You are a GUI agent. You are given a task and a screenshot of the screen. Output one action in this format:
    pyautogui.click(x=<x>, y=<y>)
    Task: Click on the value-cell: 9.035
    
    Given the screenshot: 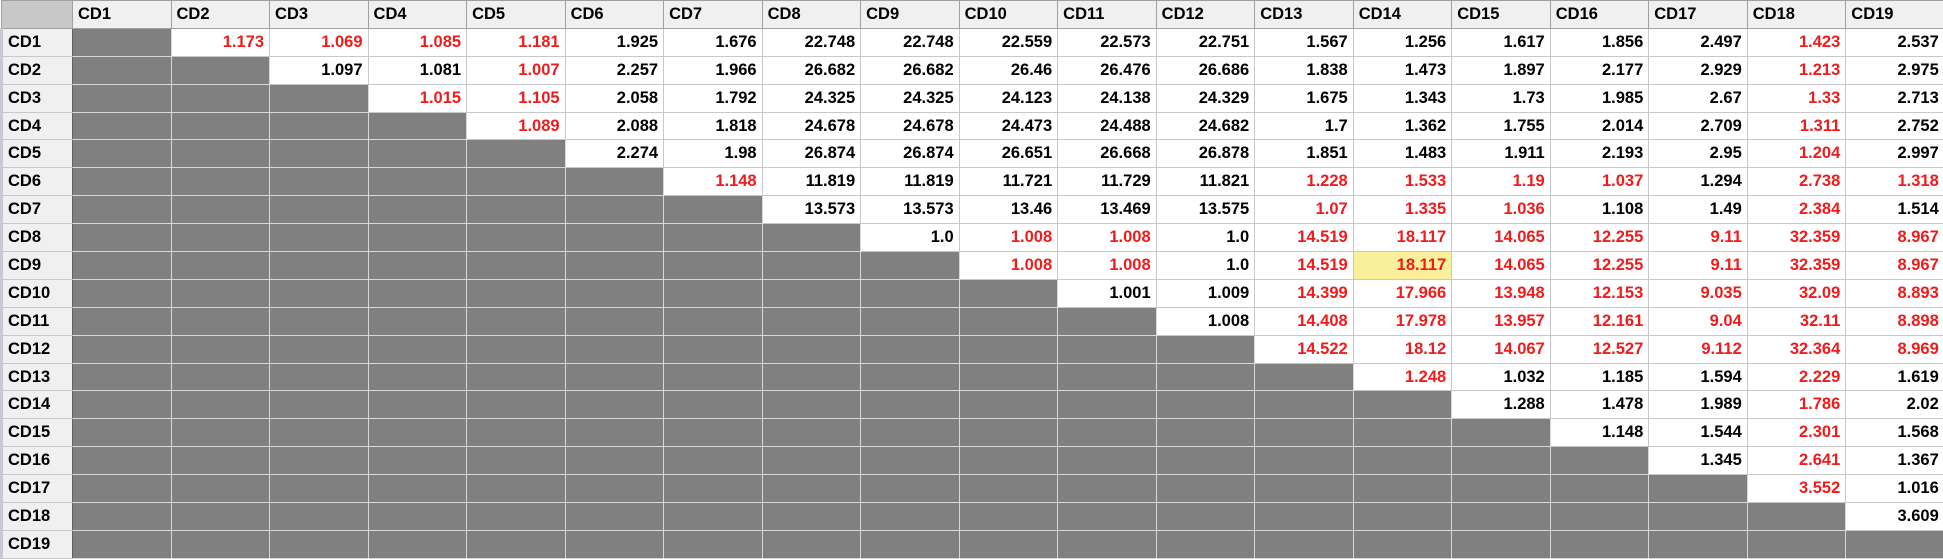 What is the action you would take?
    pyautogui.click(x=1698, y=293)
    